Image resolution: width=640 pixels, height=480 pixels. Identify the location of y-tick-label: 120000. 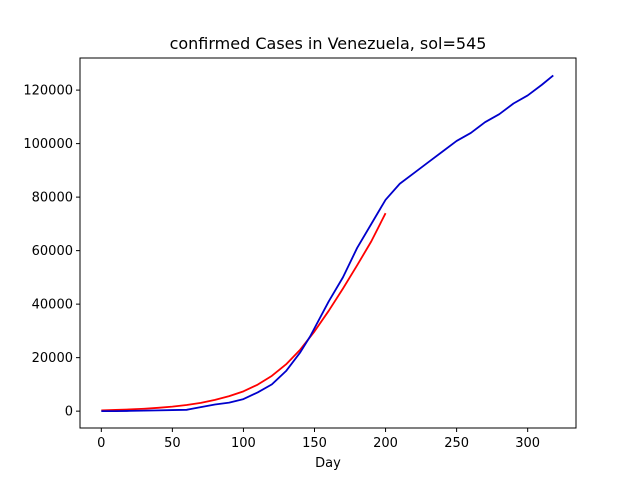
(48, 91).